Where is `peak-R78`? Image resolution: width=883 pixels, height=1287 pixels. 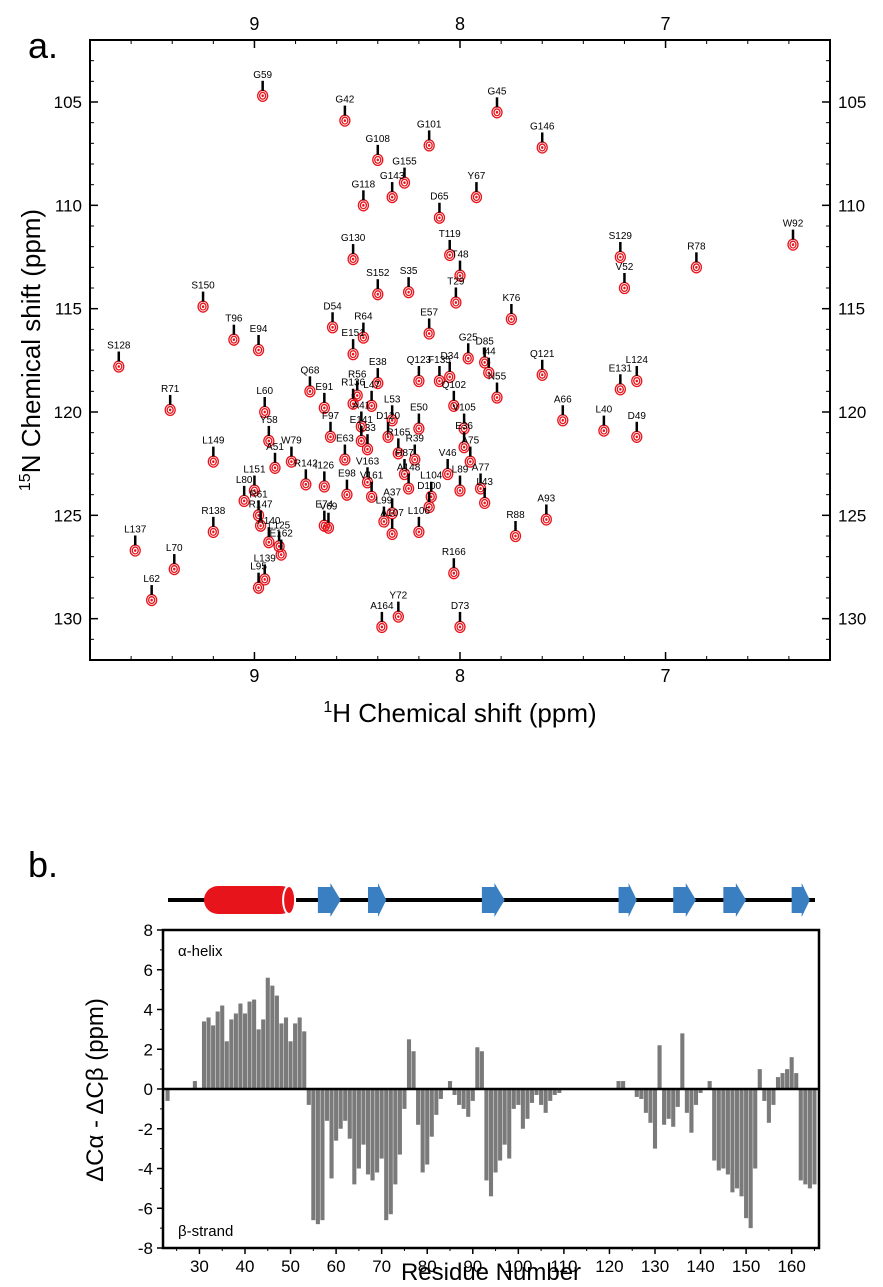 peak-R78 is located at coordinates (696, 267).